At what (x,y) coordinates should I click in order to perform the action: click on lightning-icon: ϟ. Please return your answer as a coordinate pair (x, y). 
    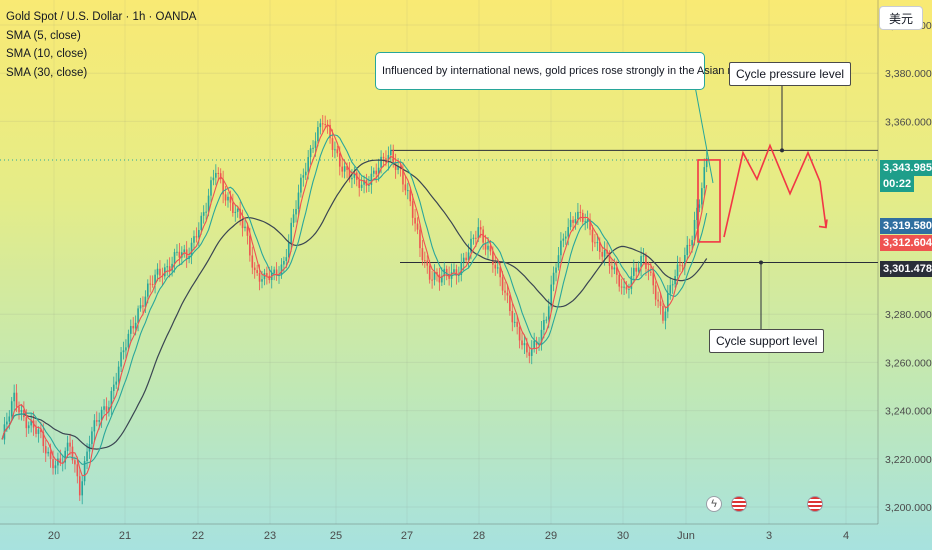
    Looking at the image, I should click on (714, 504).